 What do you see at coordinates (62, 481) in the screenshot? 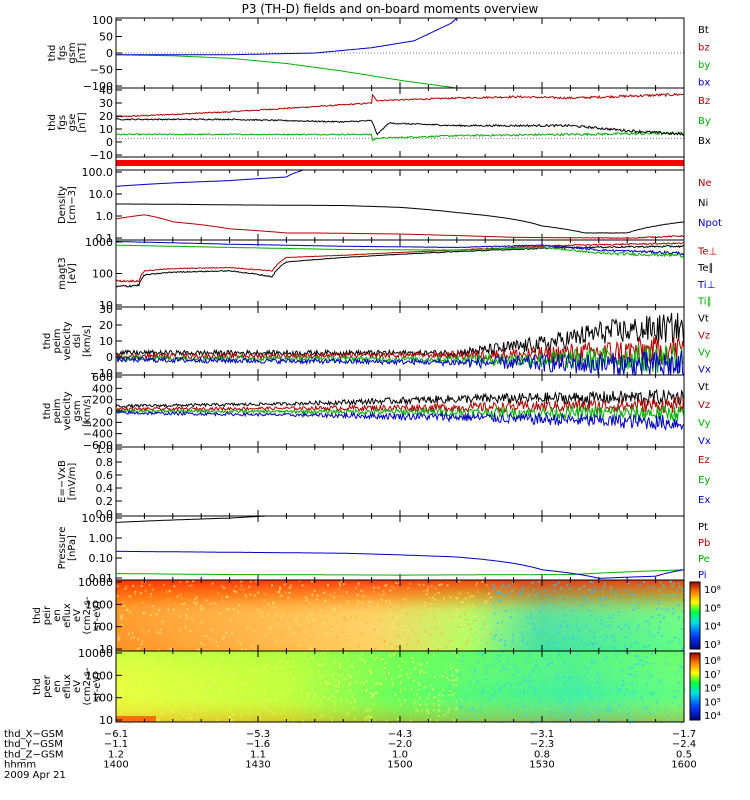
I see `y-axis-label: E=−VxB` at bounding box center [62, 481].